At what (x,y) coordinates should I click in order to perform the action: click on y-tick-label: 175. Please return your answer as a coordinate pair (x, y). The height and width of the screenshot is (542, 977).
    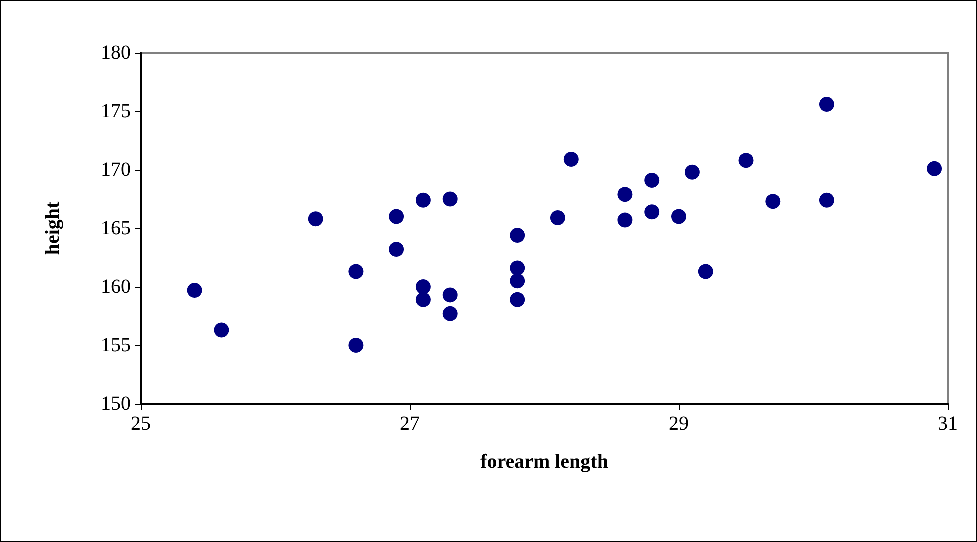
    Looking at the image, I should click on (116, 111).